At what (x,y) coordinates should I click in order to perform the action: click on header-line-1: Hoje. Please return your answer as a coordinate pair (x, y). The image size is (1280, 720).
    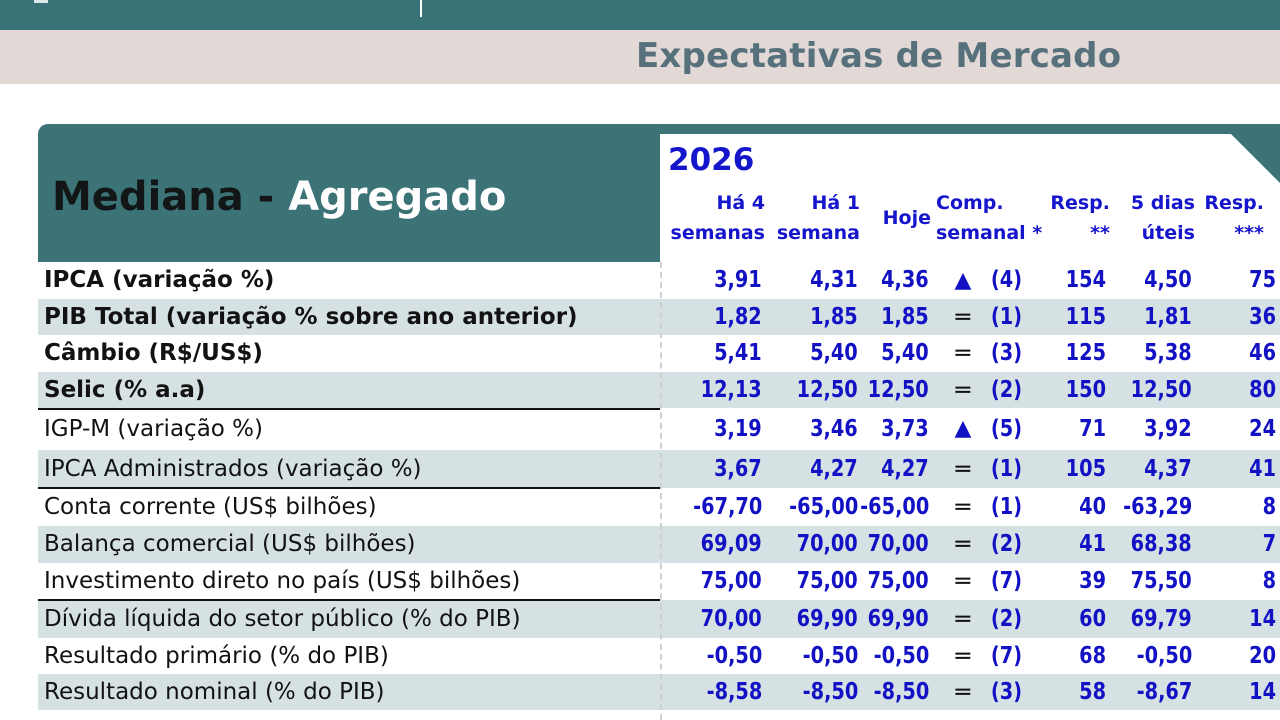
    Looking at the image, I should click on (906, 218).